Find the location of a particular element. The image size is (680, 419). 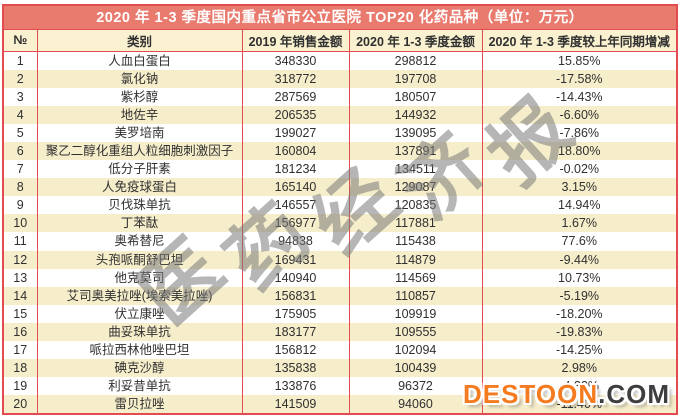

cell-drug-name: 人血白蛋白 is located at coordinates (139, 60).